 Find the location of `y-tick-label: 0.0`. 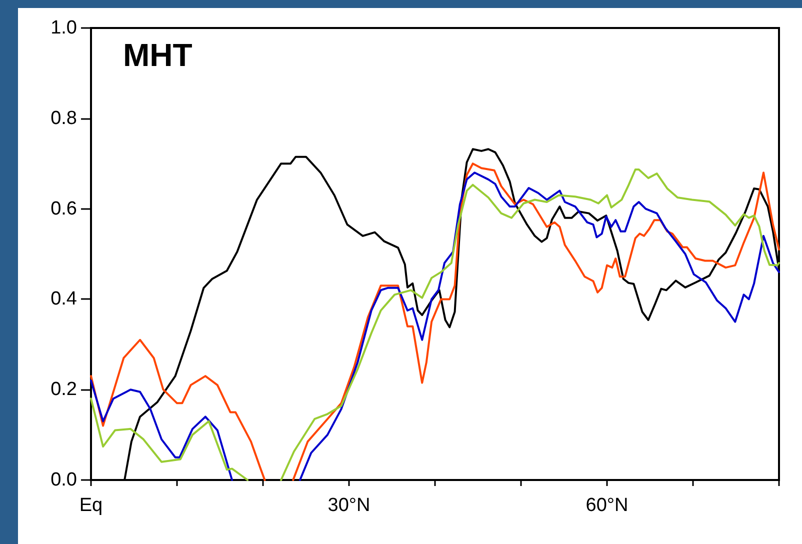

y-tick-label: 0.0 is located at coordinates (63, 480).